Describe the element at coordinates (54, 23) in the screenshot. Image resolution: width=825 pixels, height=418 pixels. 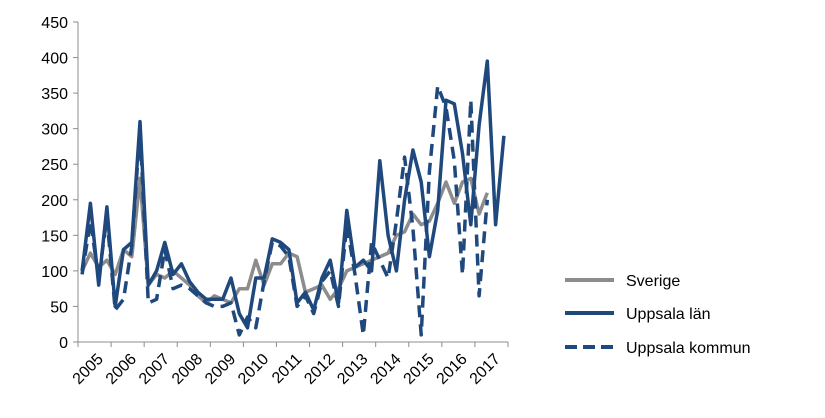
I see `y-tick-label-450: 450` at that location.